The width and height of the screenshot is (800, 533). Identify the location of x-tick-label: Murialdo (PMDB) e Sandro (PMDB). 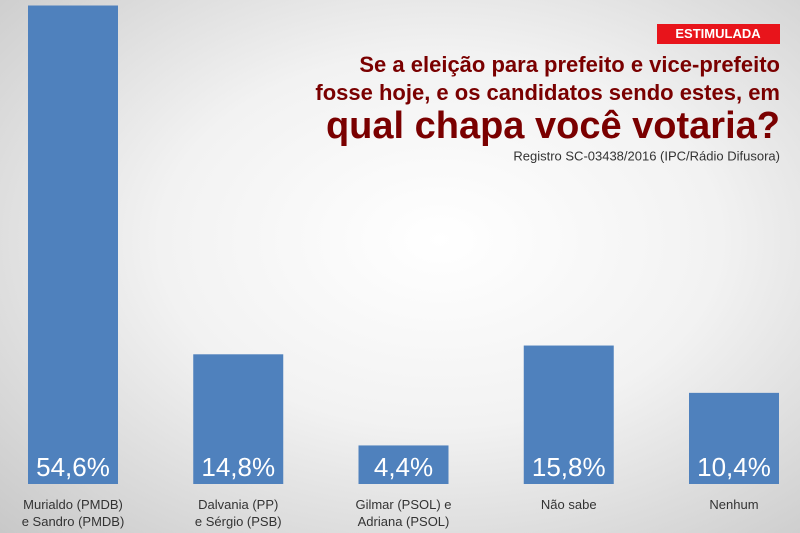
(73, 513).